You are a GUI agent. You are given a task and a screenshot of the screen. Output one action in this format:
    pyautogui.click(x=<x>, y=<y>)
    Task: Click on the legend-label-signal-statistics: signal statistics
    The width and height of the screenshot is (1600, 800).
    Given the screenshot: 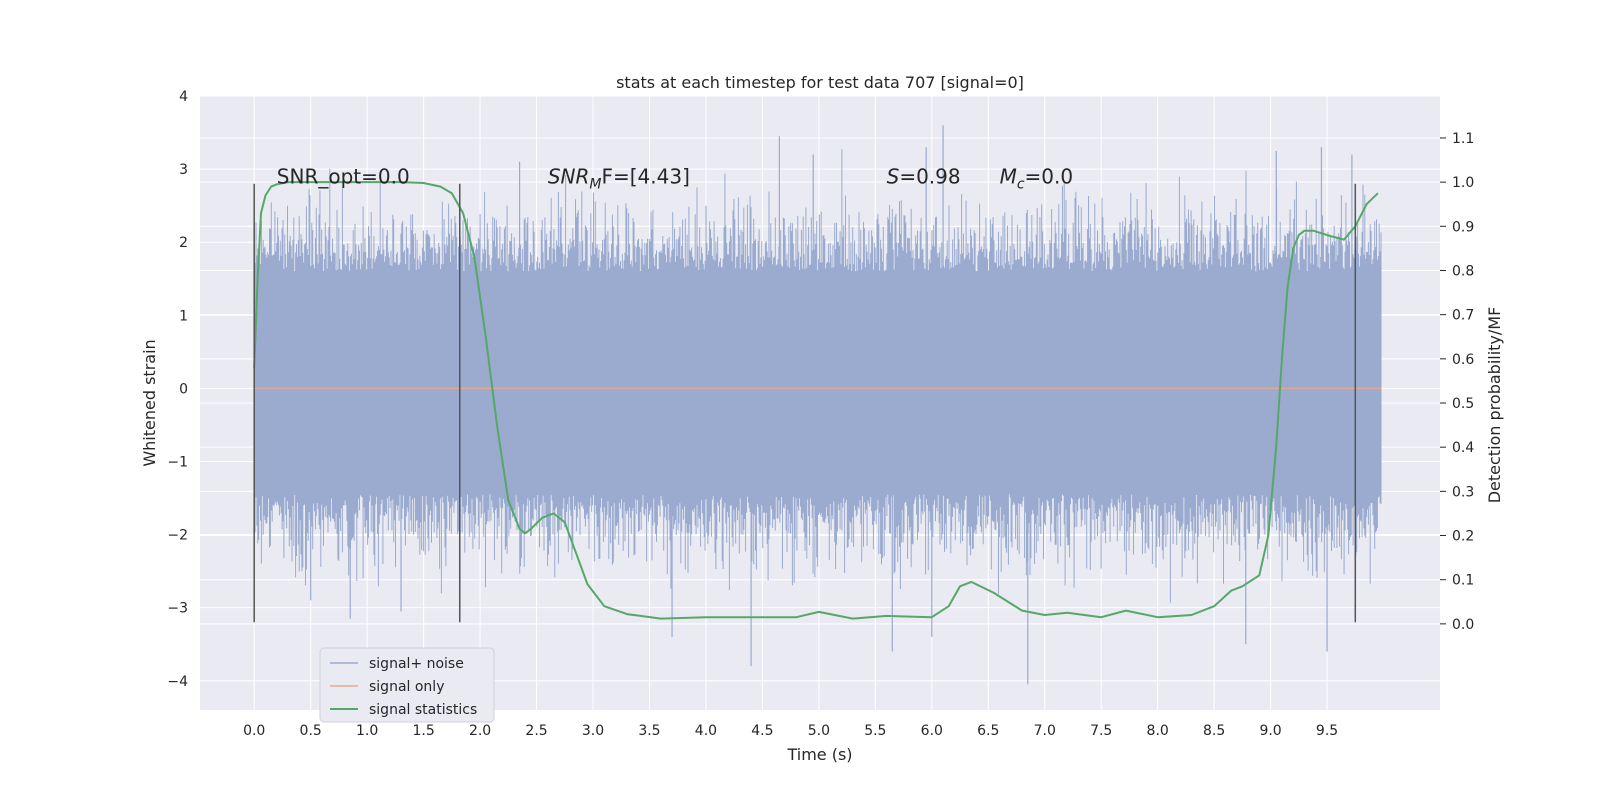 What is the action you would take?
    pyautogui.click(x=423, y=710)
    